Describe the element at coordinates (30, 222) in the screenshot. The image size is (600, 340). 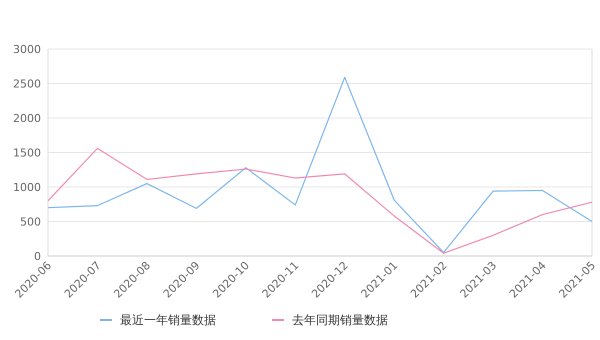
I see `y-tick-label: 500` at that location.